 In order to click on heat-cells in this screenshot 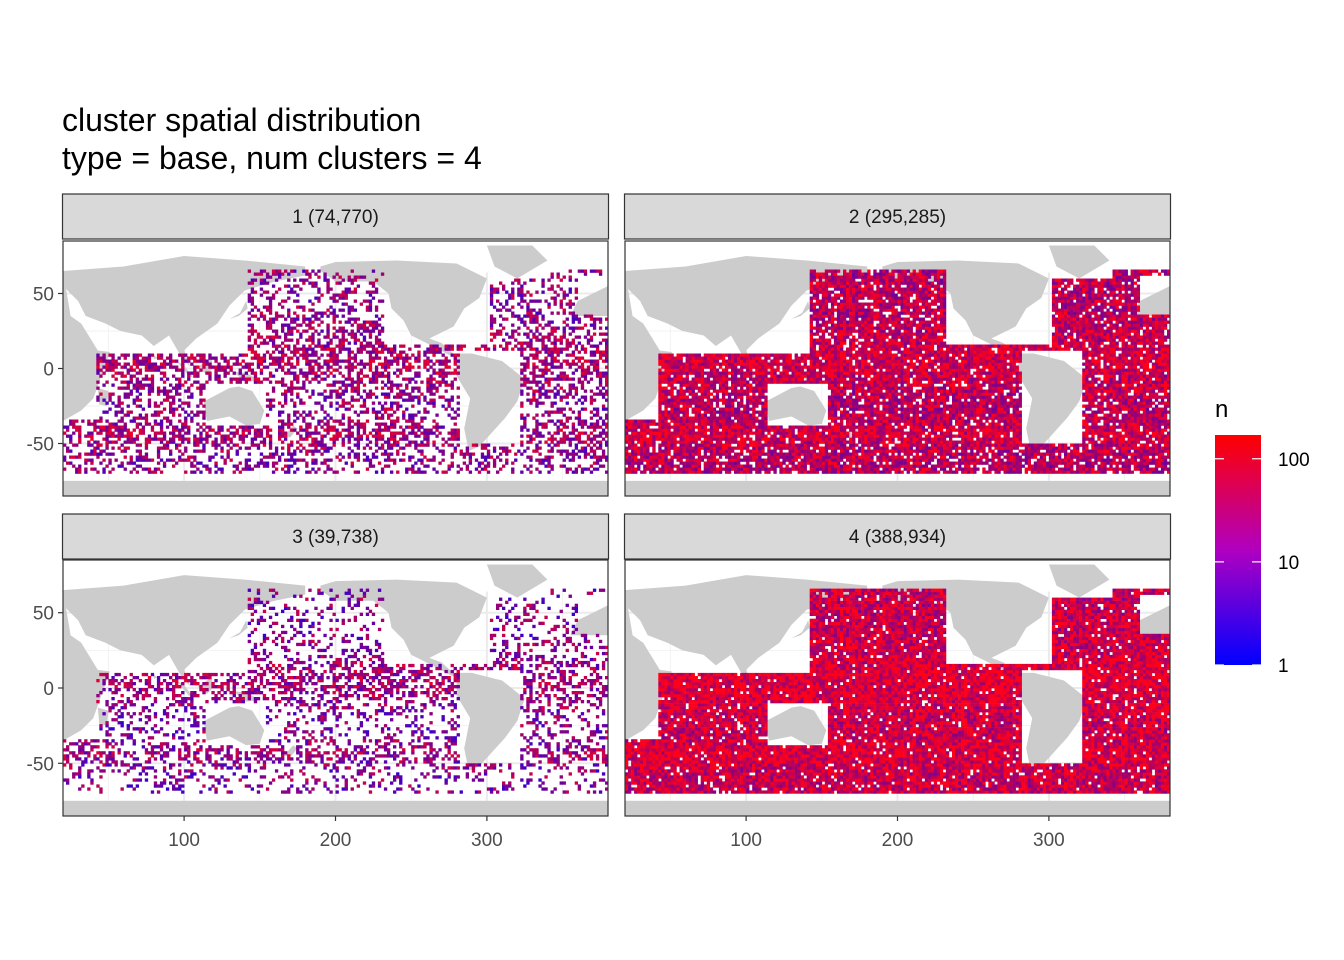, I will do `click(336, 371)`.